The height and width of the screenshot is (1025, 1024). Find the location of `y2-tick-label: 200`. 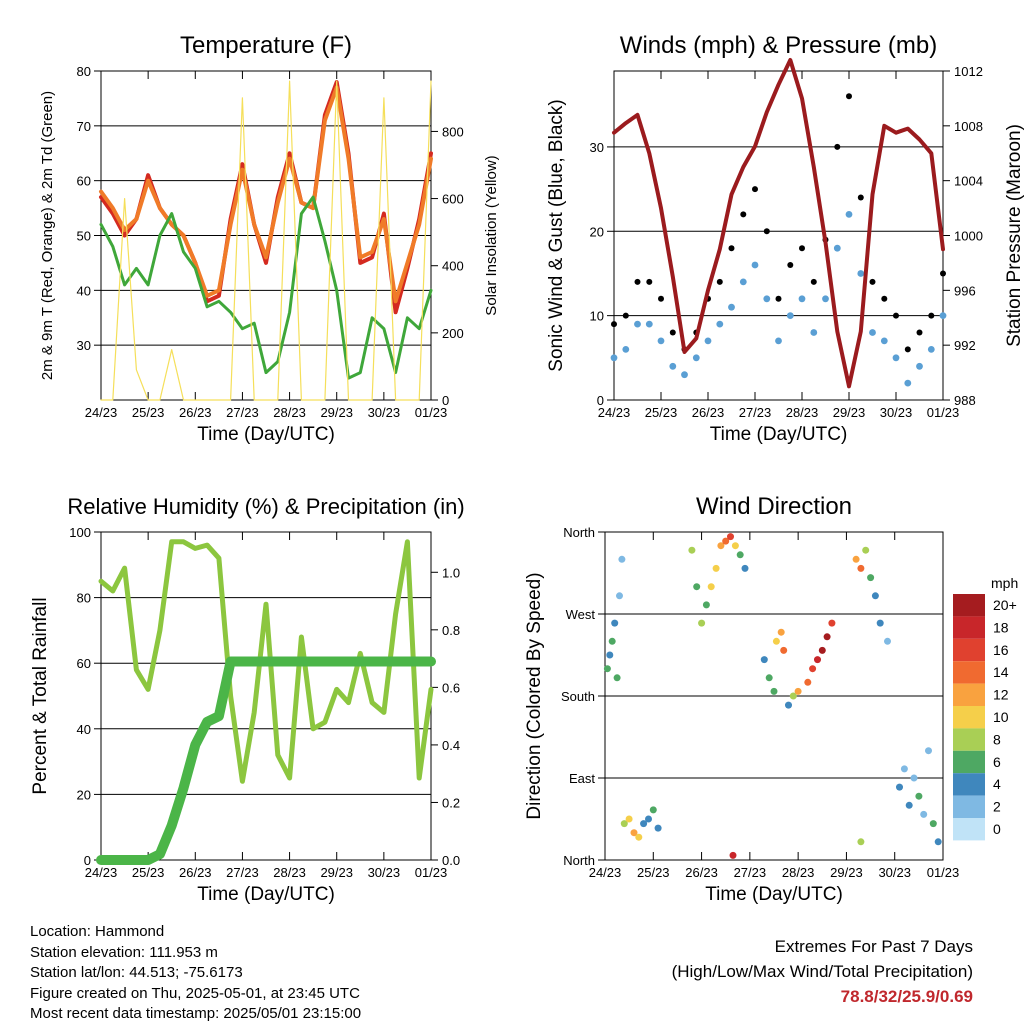

y2-tick-label: 200 is located at coordinates (453, 333).